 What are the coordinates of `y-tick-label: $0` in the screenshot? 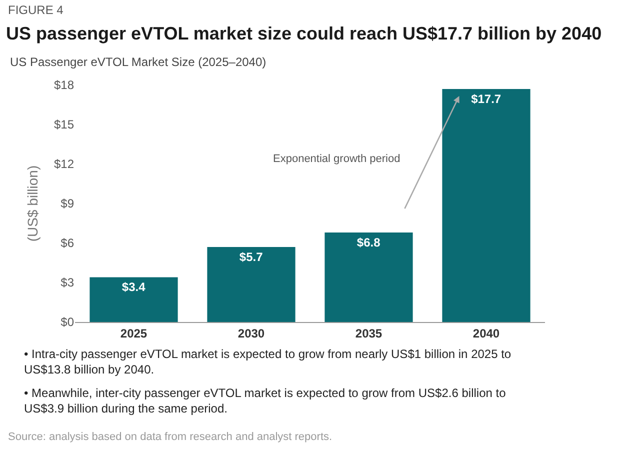 It's located at (67, 322).